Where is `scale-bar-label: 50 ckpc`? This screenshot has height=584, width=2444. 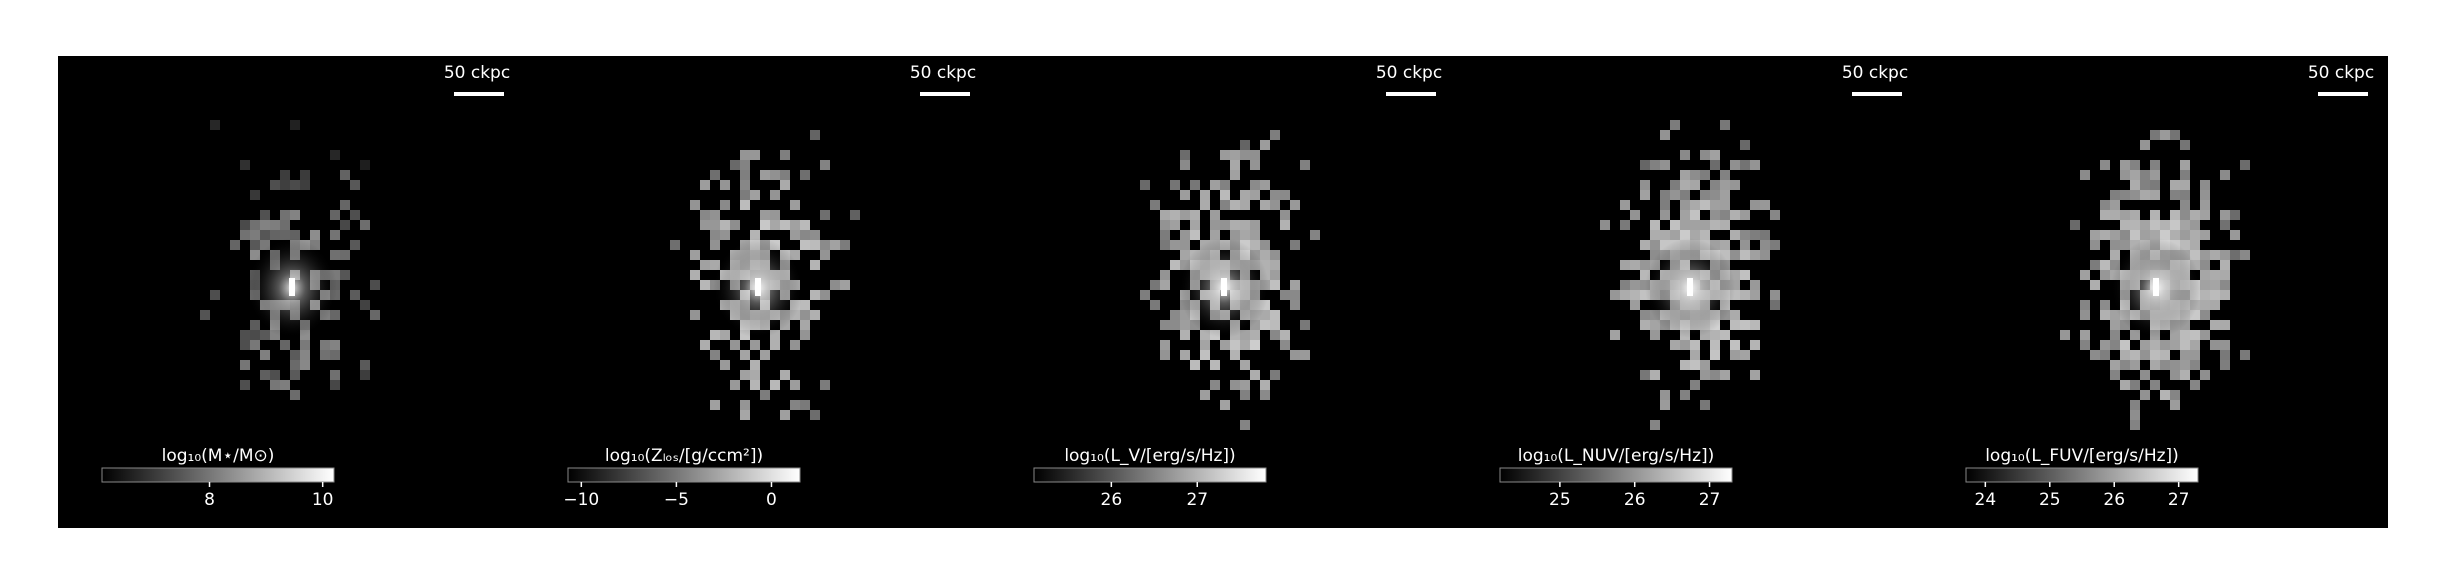
scale-bar-label: 50 ckpc is located at coordinates (943, 73).